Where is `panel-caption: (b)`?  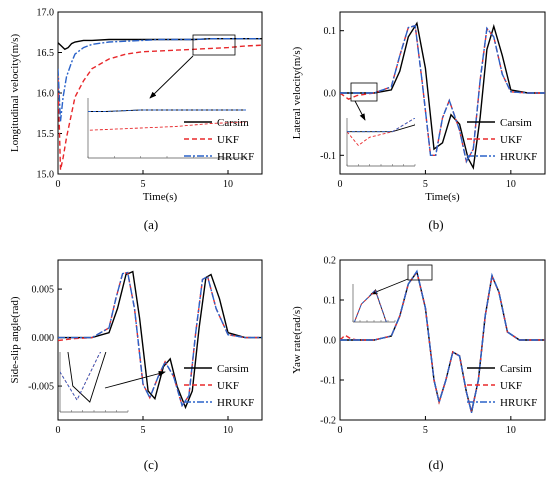
panel-caption: (b) is located at coordinates (435, 224).